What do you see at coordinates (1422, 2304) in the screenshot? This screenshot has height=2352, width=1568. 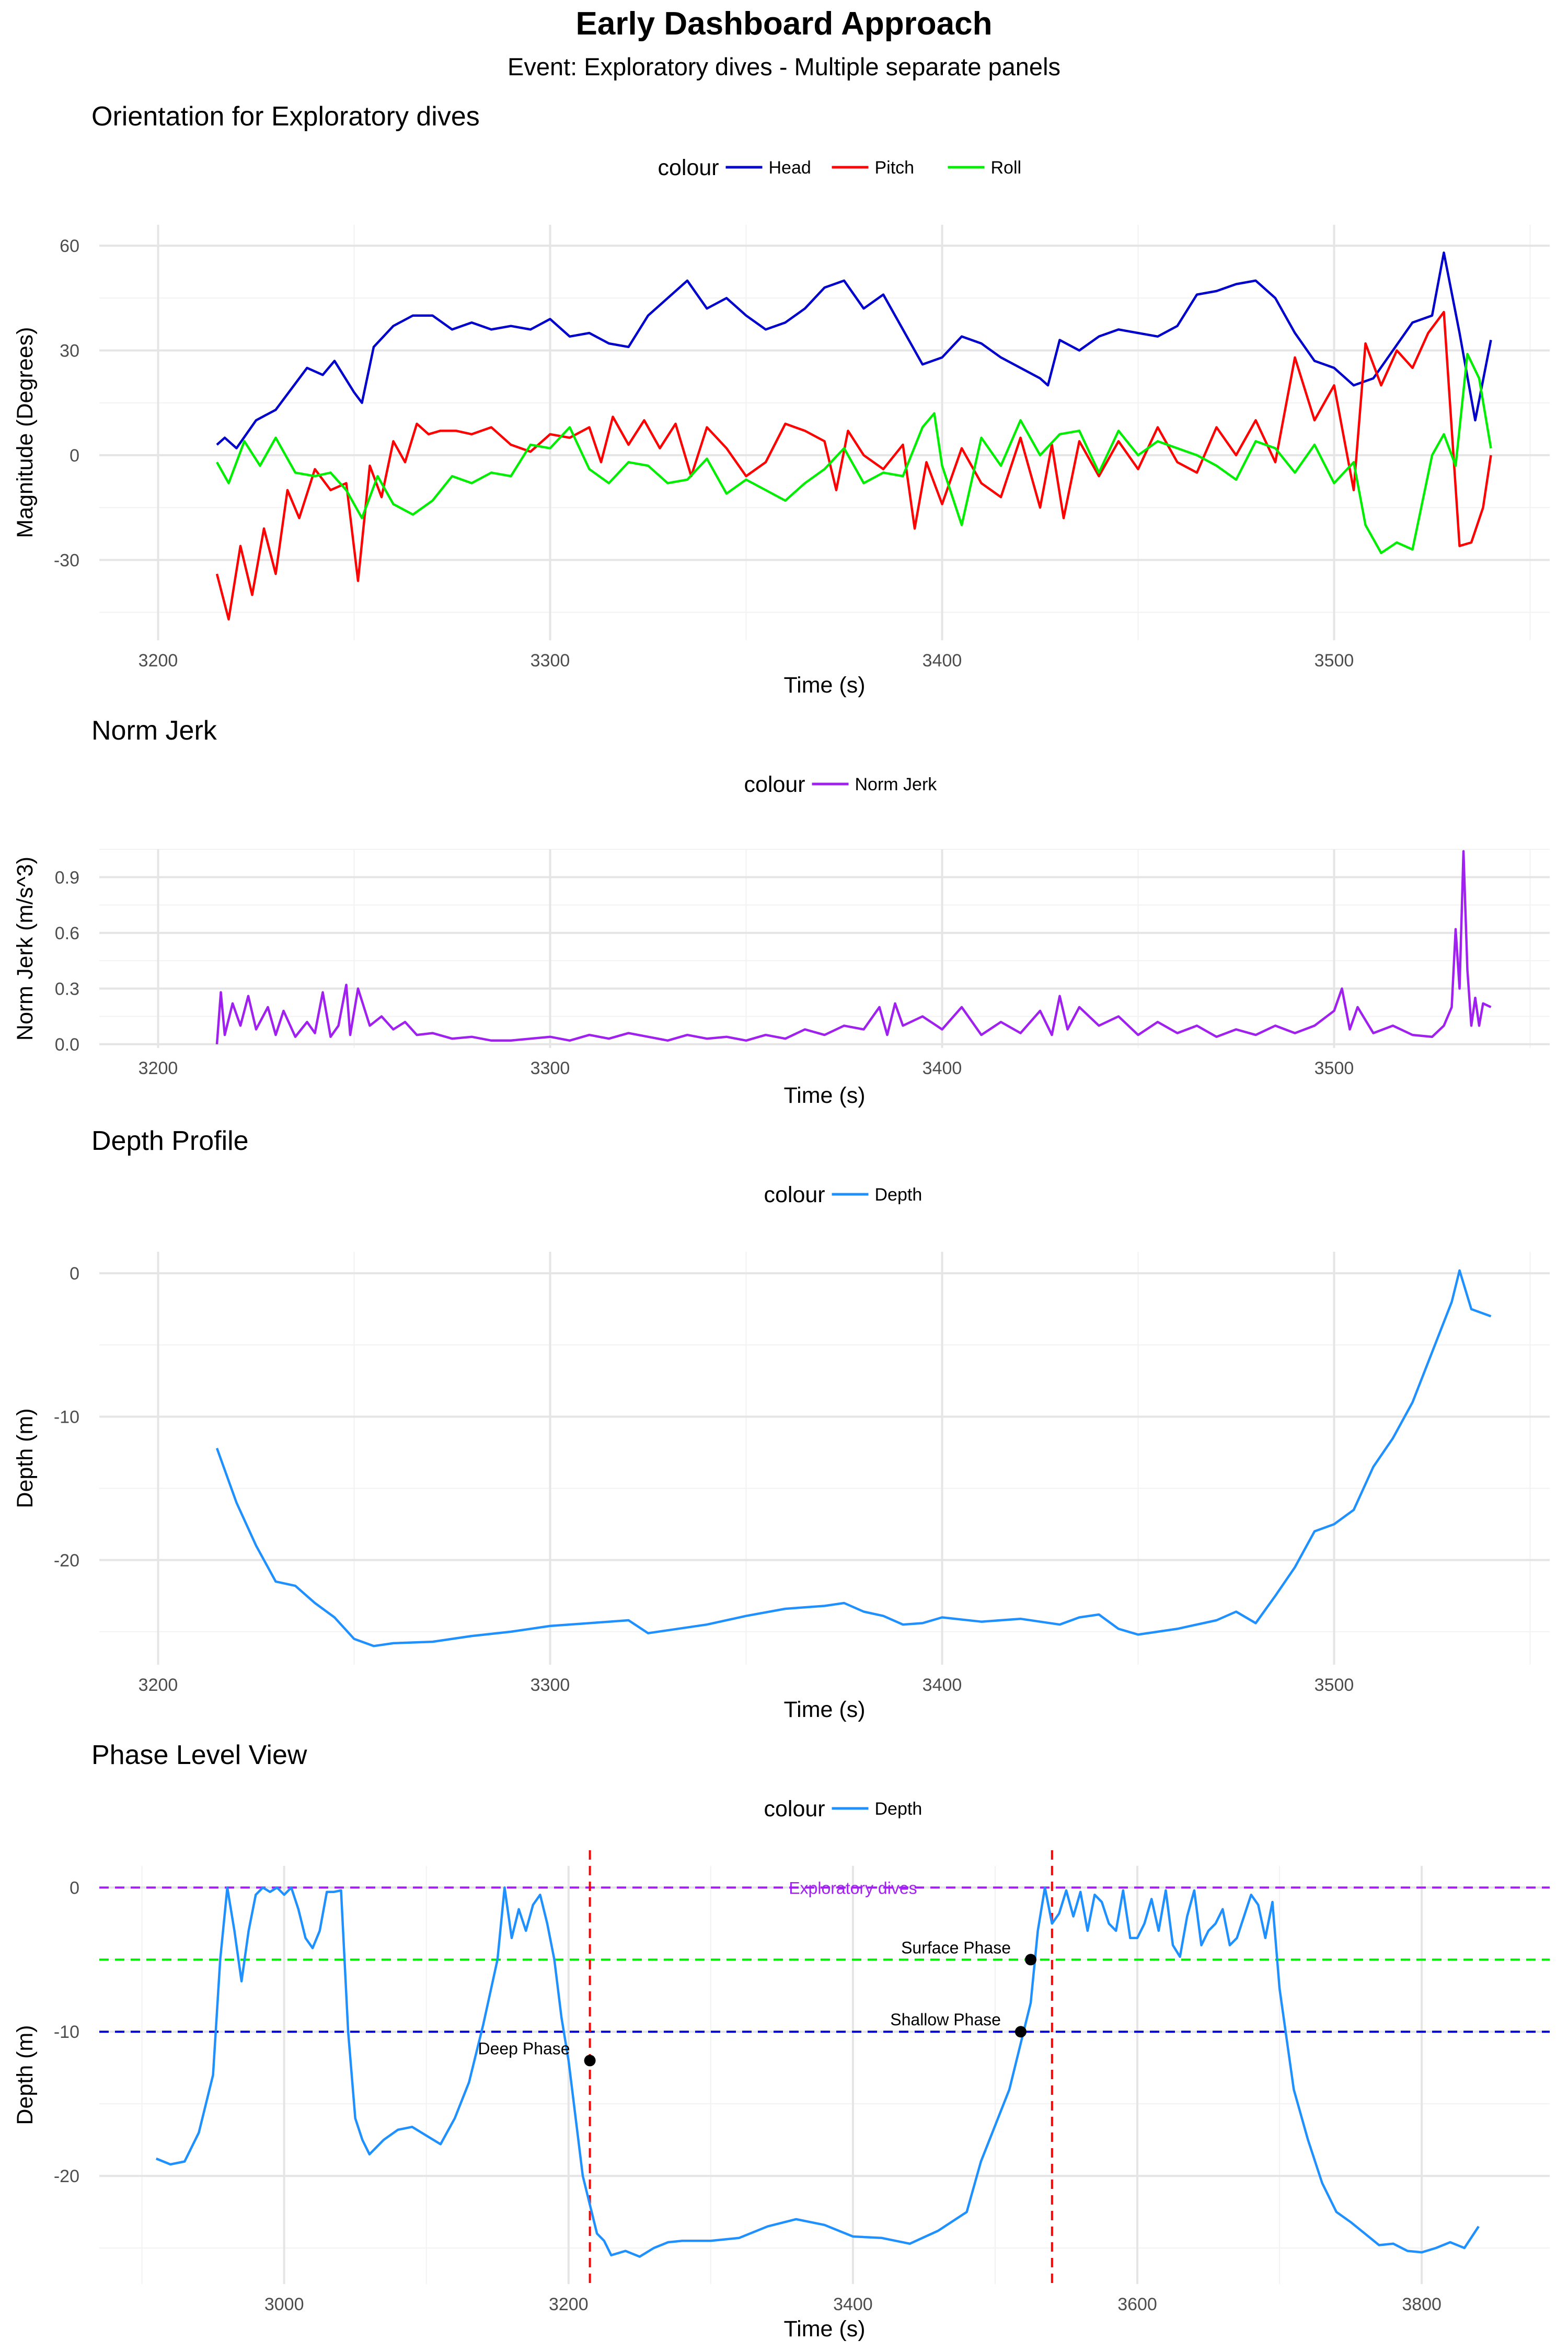 I see `x-tick-label: 3800` at bounding box center [1422, 2304].